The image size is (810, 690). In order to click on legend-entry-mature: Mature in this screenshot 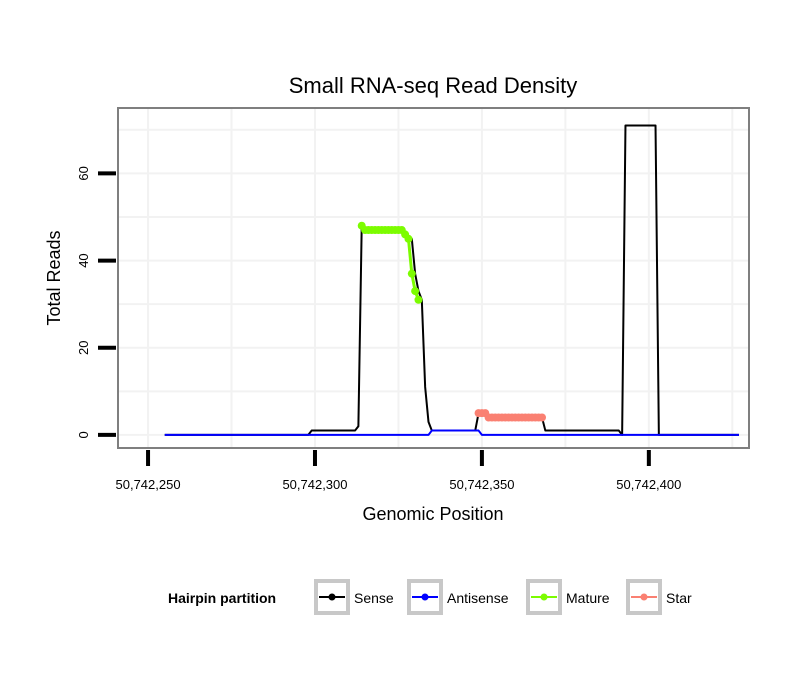, I will do `click(568, 597)`.